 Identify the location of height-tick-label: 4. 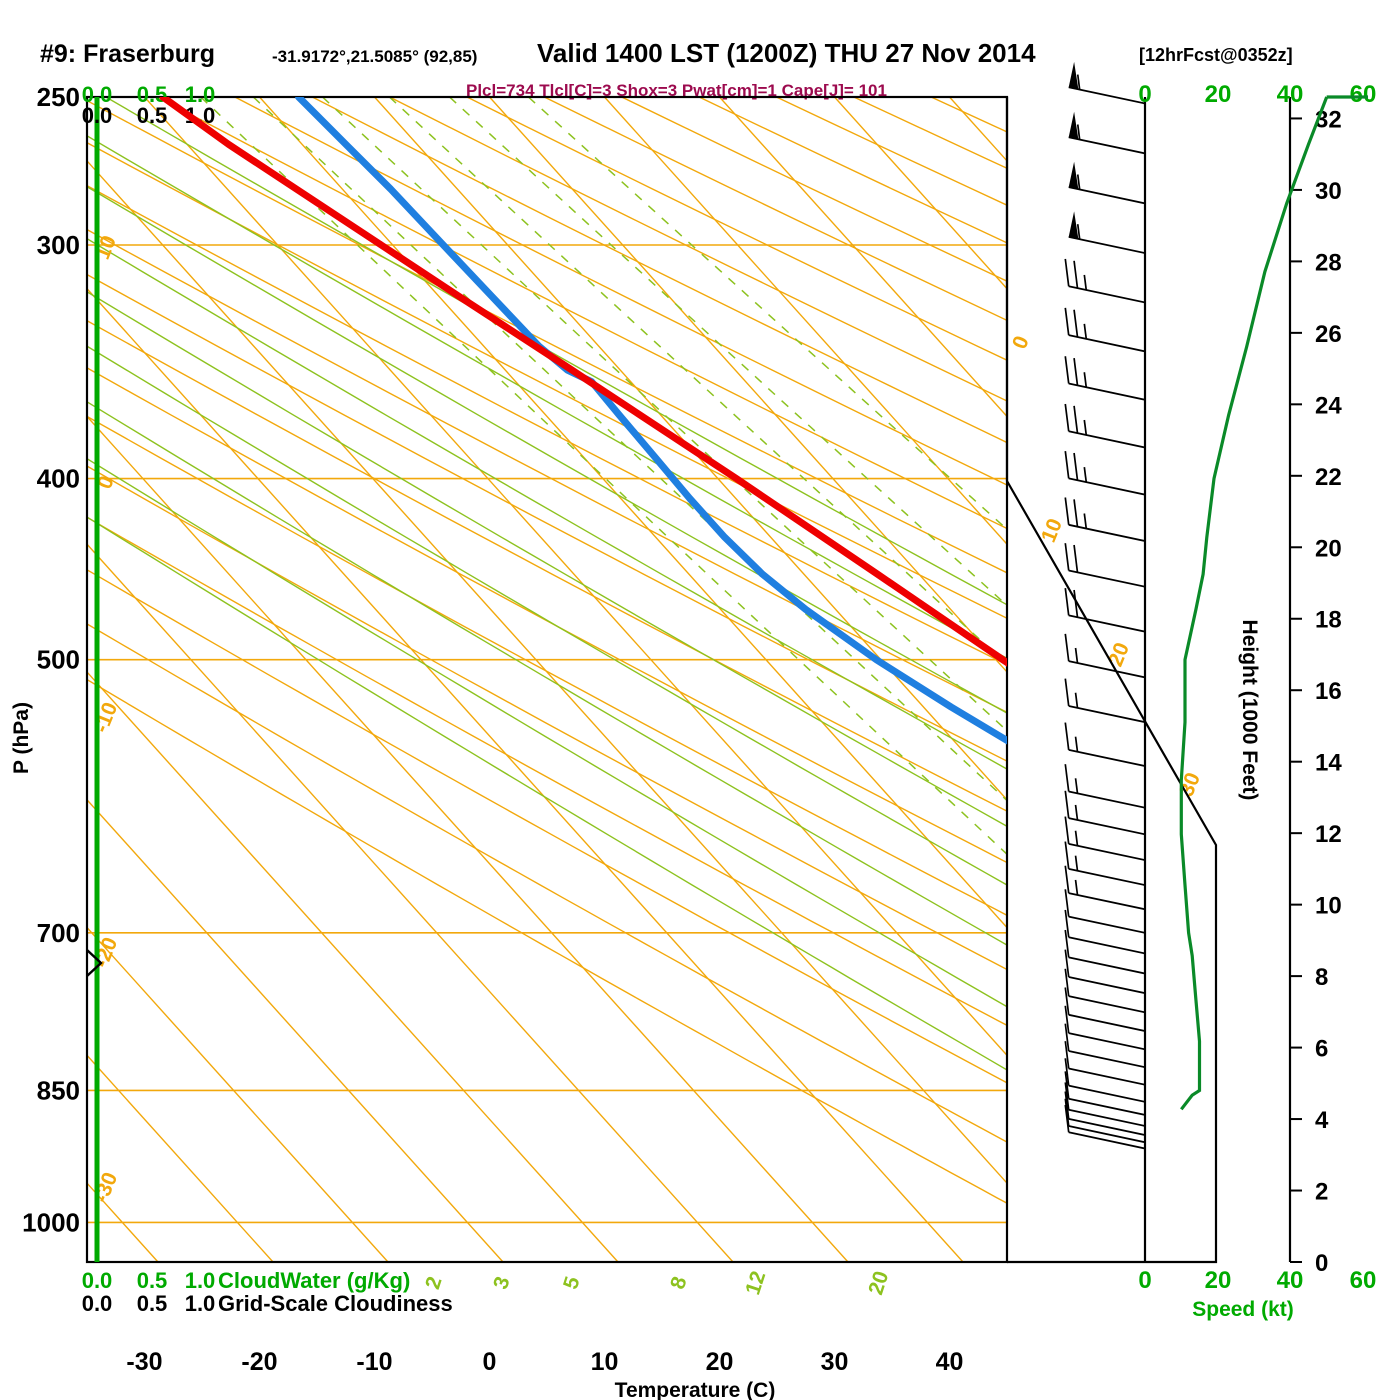
(1322, 1120).